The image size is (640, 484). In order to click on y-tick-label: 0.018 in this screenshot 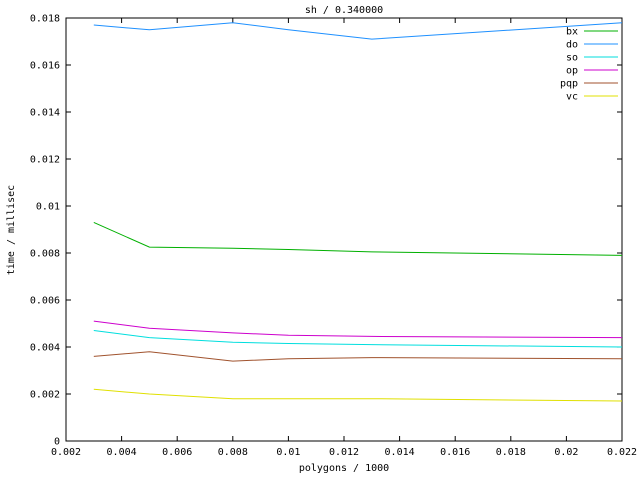, I will do `click(45, 19)`.